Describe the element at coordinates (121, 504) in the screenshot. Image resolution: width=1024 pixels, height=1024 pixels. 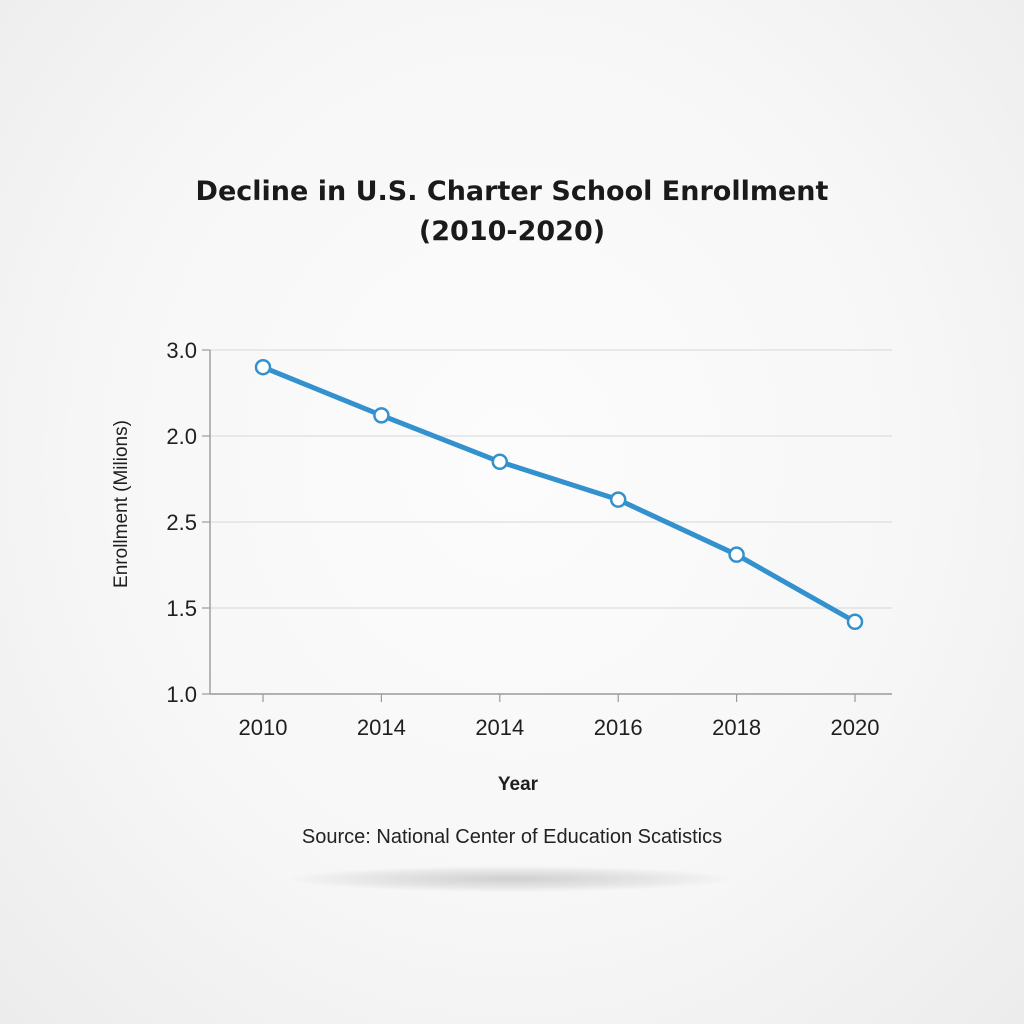
I see `y-axis-title: Enrollment (Milions)` at that location.